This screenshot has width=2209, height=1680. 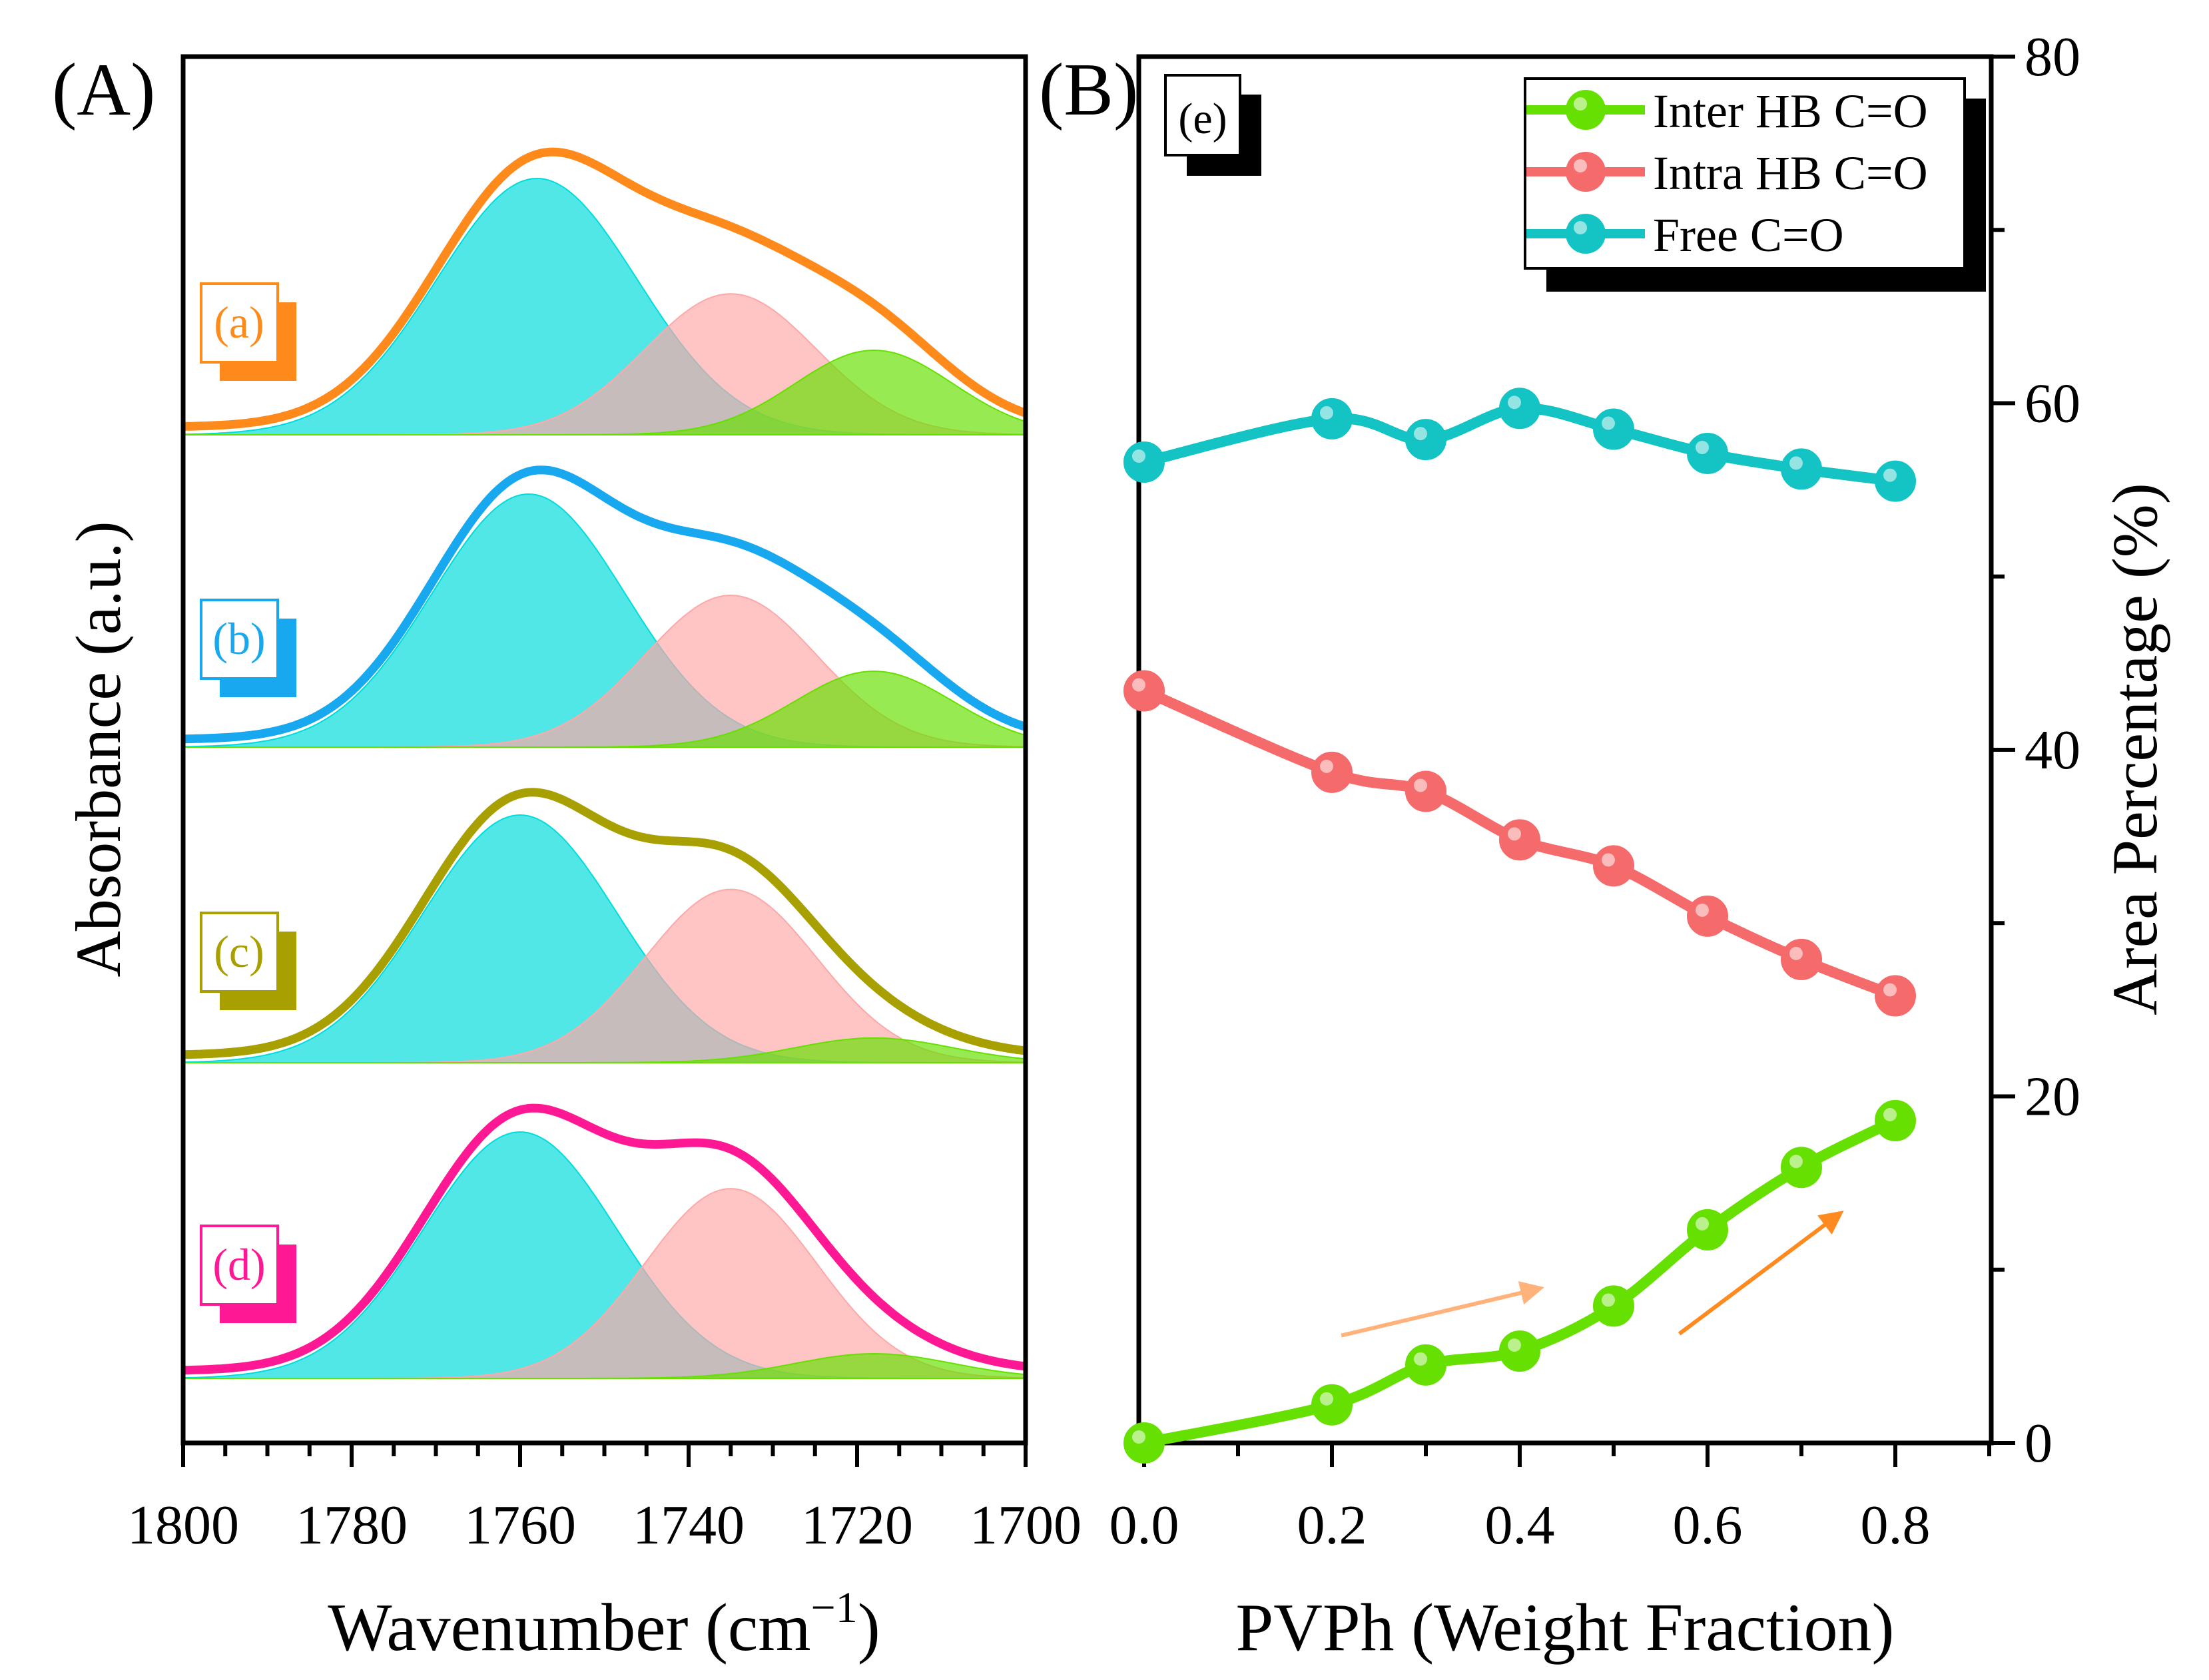 I want to click on panel-a-xlabel-superscript: −1, so click(x=834, y=1607).